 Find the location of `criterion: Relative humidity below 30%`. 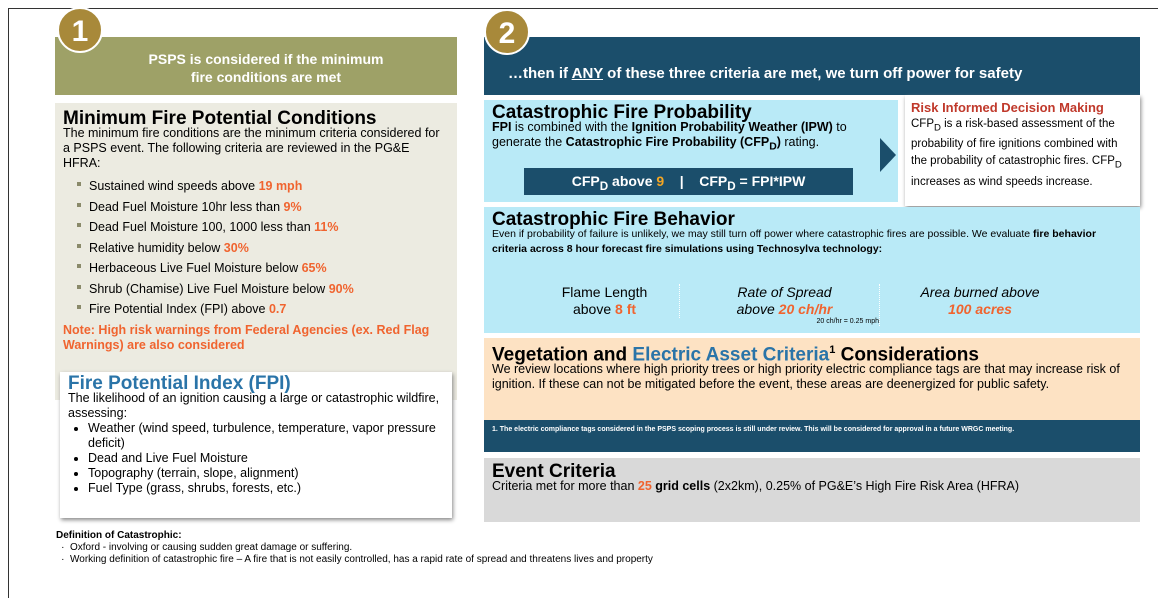

criterion: Relative humidity below 30% is located at coordinates (263, 248).